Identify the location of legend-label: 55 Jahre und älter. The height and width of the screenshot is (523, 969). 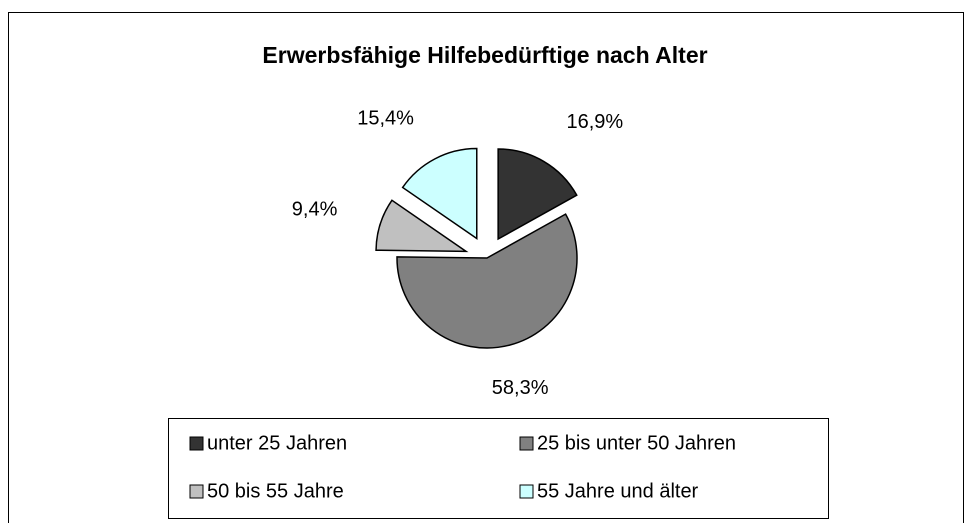
(618, 491).